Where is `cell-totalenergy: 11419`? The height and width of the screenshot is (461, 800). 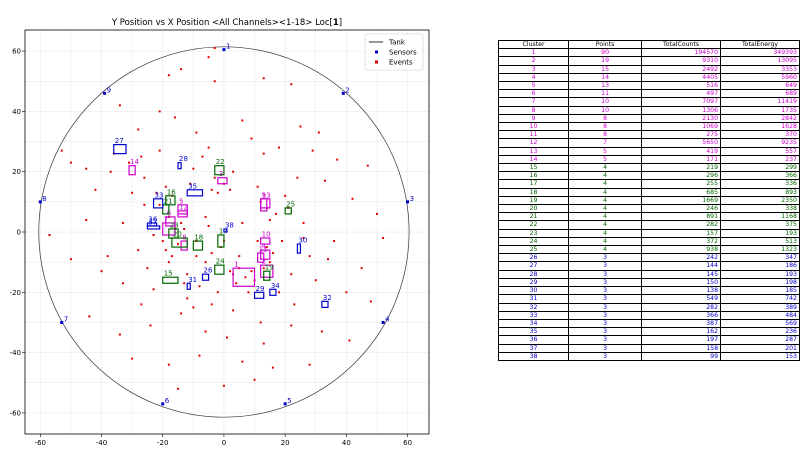 cell-totalenergy: 11419 is located at coordinates (760, 102).